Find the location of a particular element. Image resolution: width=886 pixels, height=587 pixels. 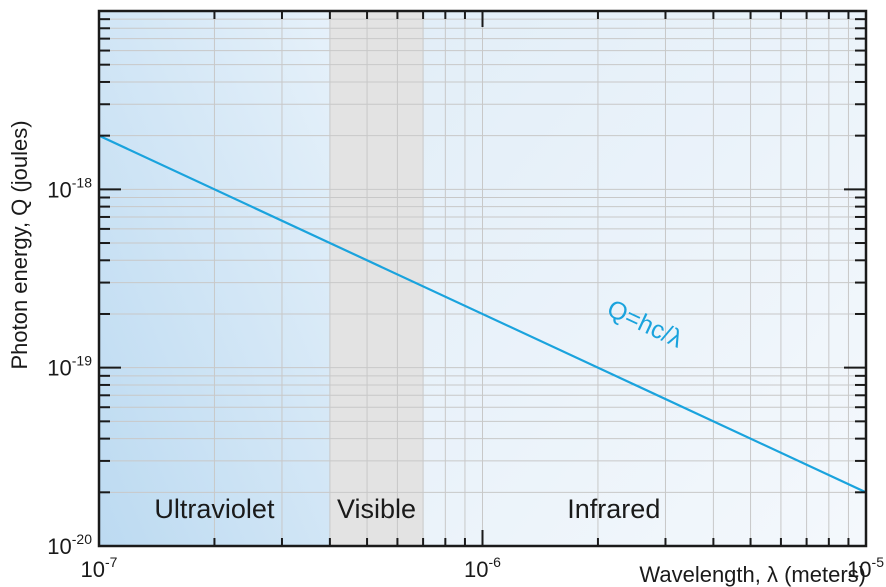

region-visible is located at coordinates (376, 278).